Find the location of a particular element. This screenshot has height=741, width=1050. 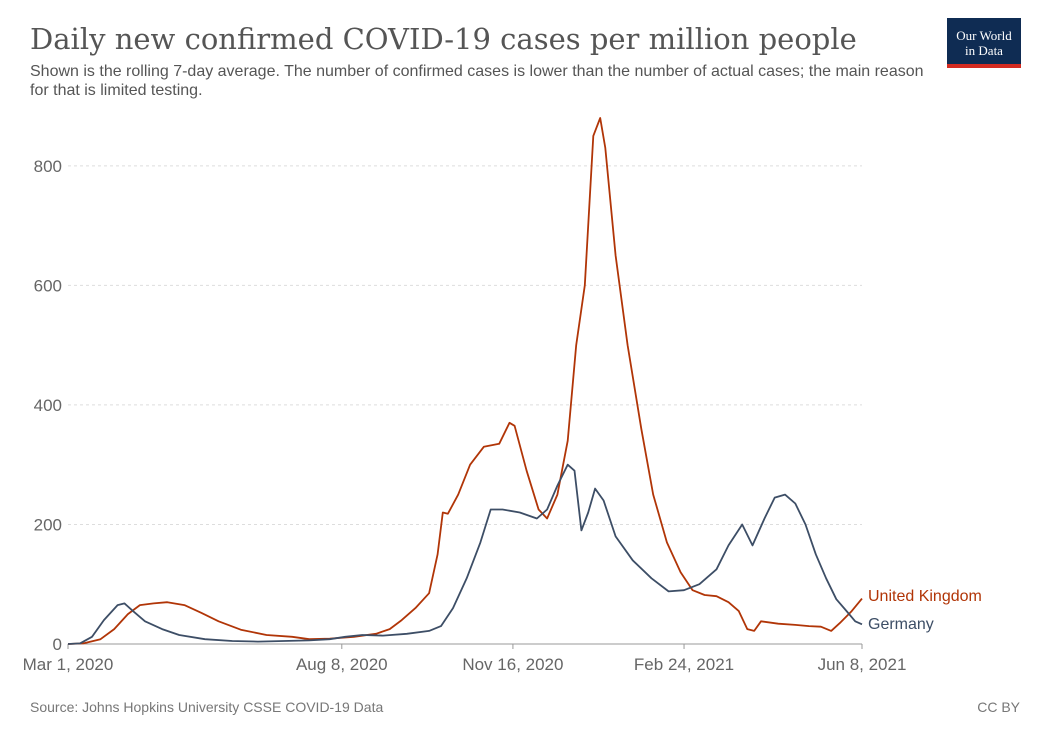

logo-line-1: Our World is located at coordinates (984, 35).